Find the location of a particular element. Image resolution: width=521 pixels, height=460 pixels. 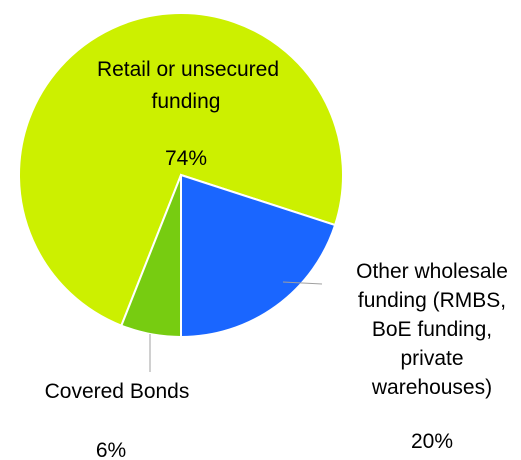

leader-line-other-wholesale is located at coordinates (302, 283).